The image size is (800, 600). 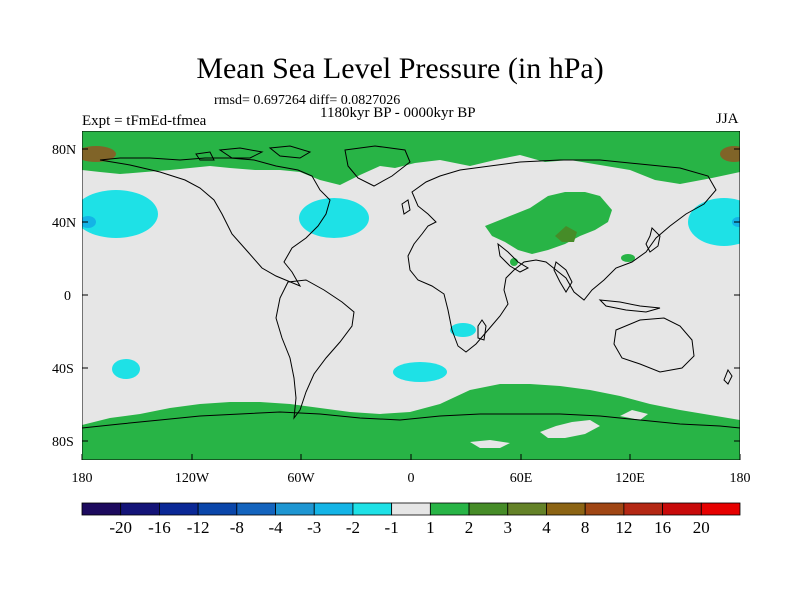 I want to click on colorbar-label: 3, so click(x=508, y=527).